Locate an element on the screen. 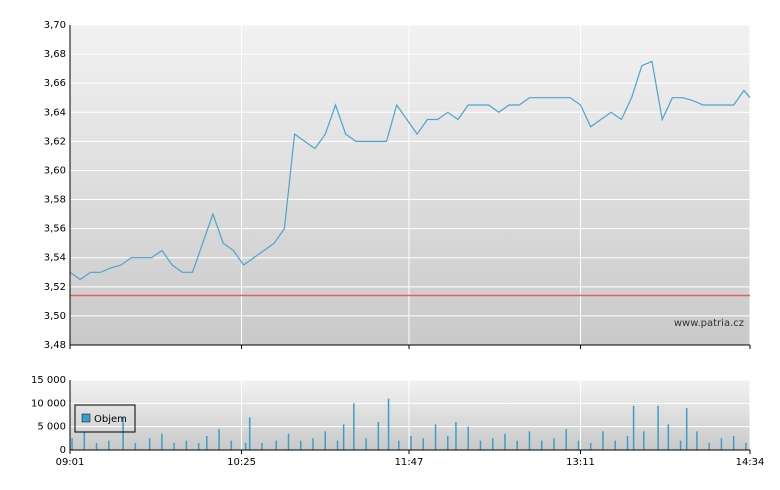  y-tick-label: 5 000 is located at coordinates (51, 427).